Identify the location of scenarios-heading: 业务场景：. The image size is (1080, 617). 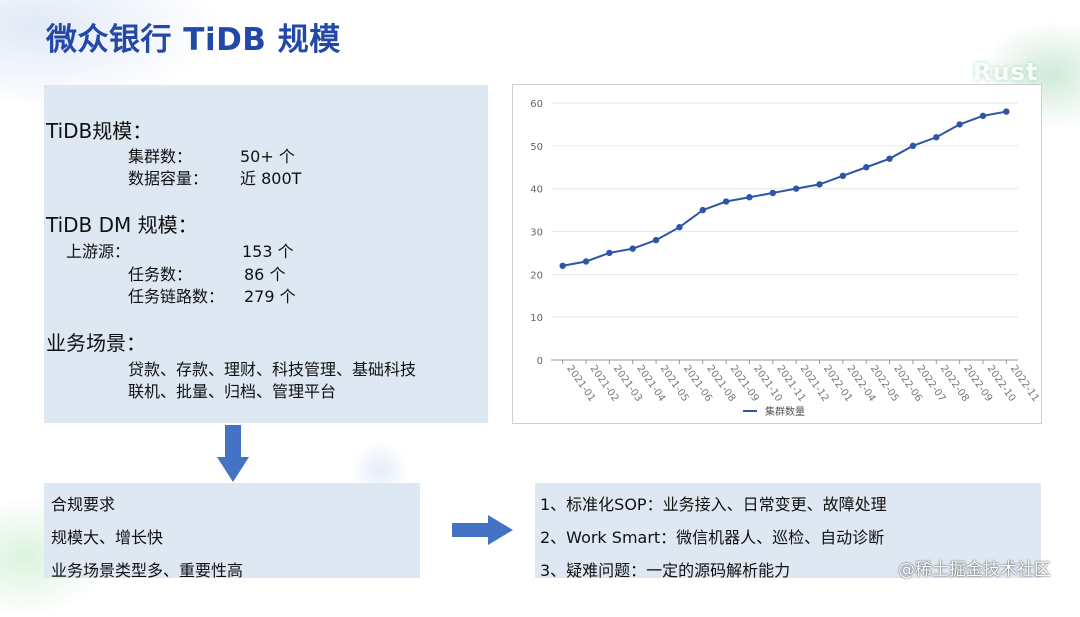
(96, 343).